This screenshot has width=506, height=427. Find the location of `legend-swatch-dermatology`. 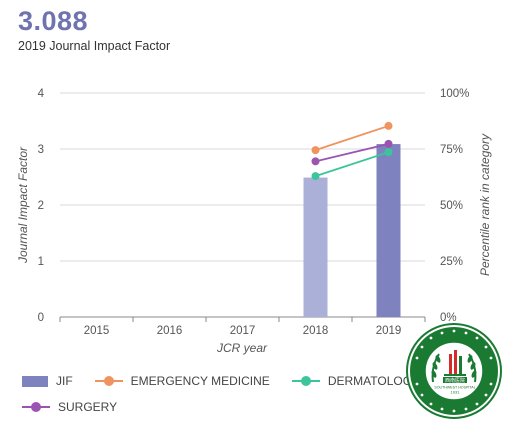

legend-swatch-dermatology is located at coordinates (305, 381).